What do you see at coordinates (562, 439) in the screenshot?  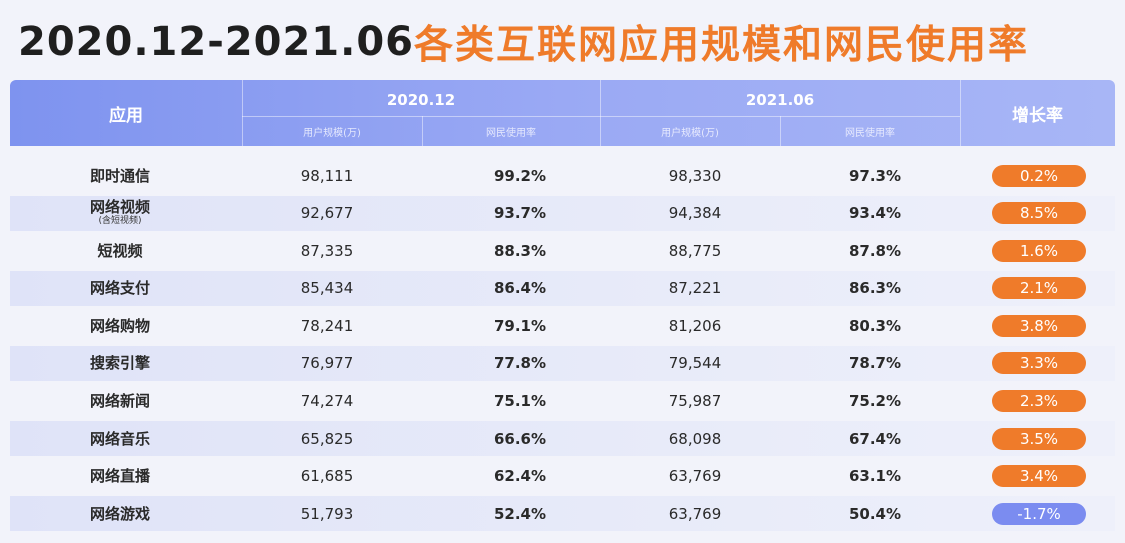 I see `table-row: 网络音乐 65,825 66.6% 68,098 67.4% 3.5%` at bounding box center [562, 439].